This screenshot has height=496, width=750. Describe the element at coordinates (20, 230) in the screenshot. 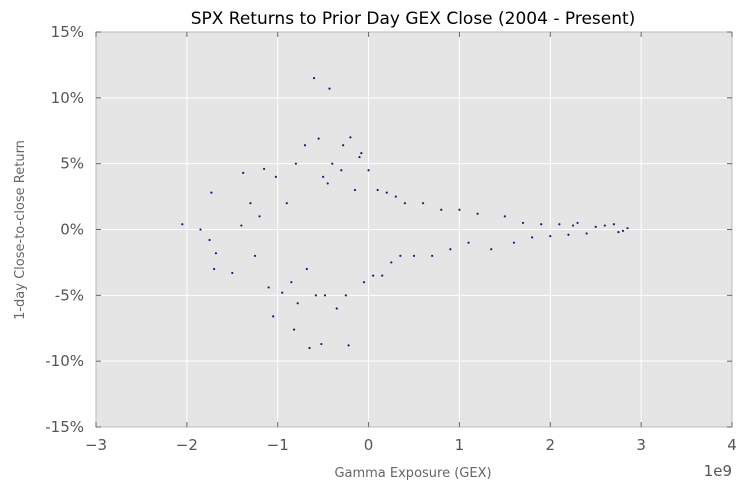

I see `y-axis-label: 1-day Close-to-close Return` at that location.